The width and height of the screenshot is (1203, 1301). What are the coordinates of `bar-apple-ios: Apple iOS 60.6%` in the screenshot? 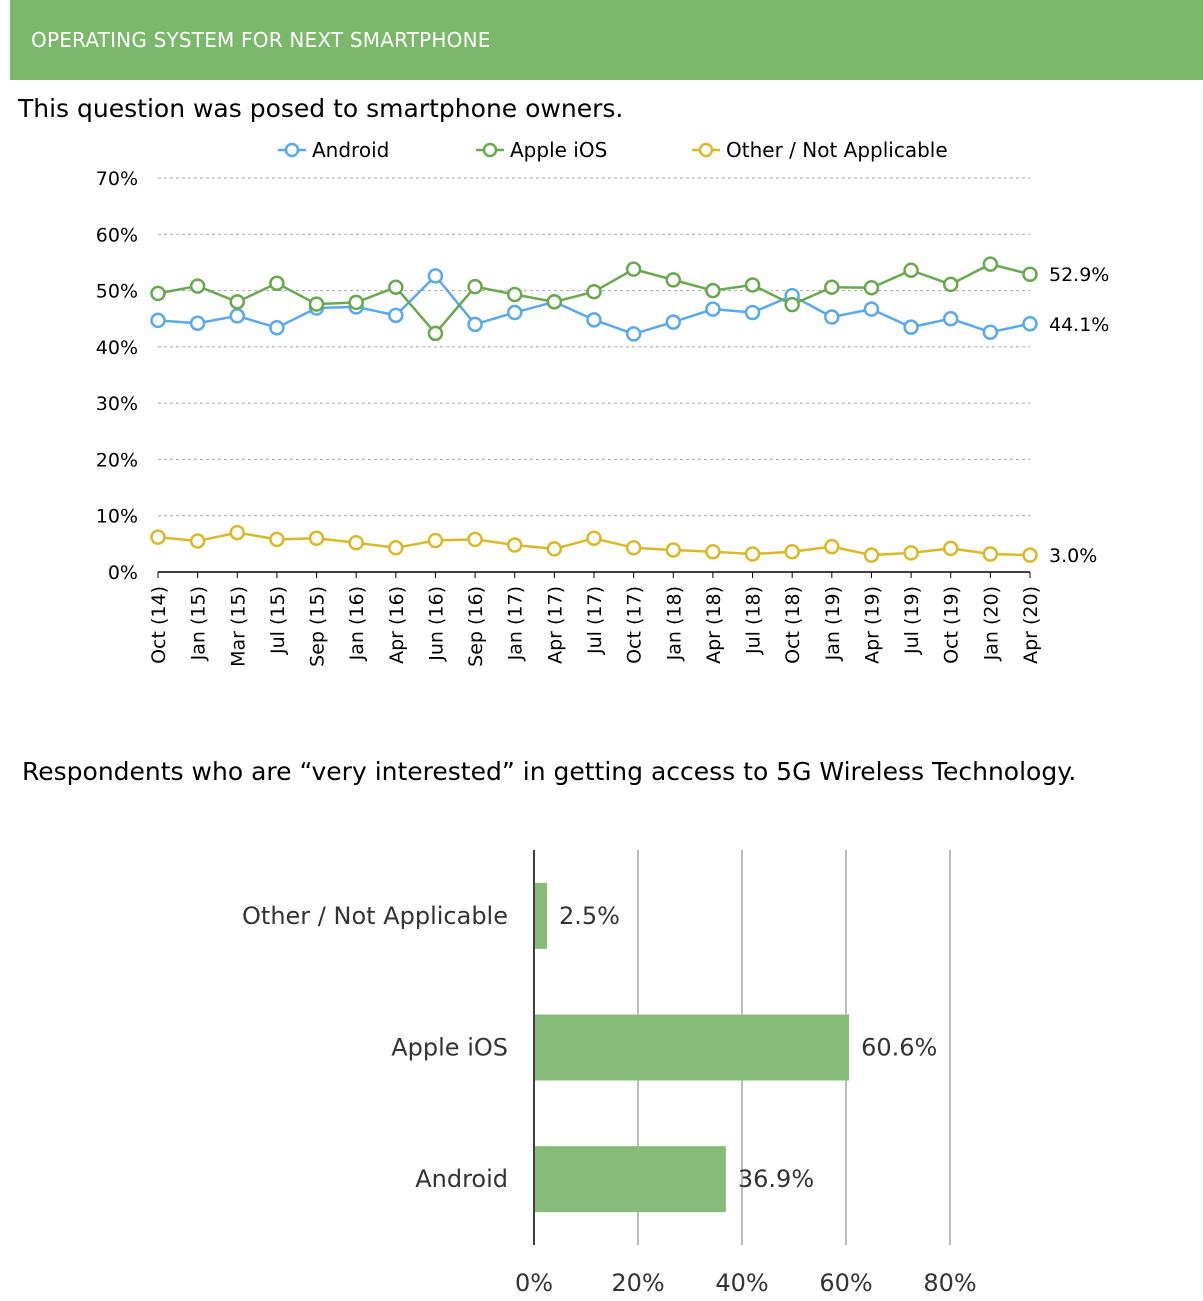 It's located at (664, 1047).